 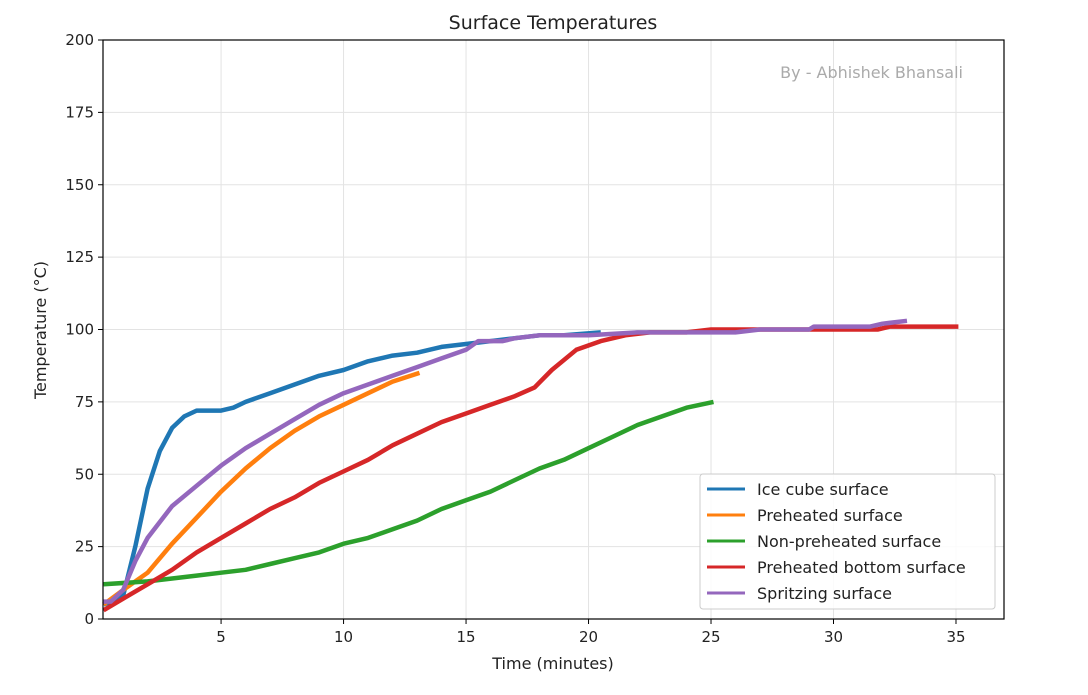 I want to click on x-tick-label: 5, so click(x=221, y=637).